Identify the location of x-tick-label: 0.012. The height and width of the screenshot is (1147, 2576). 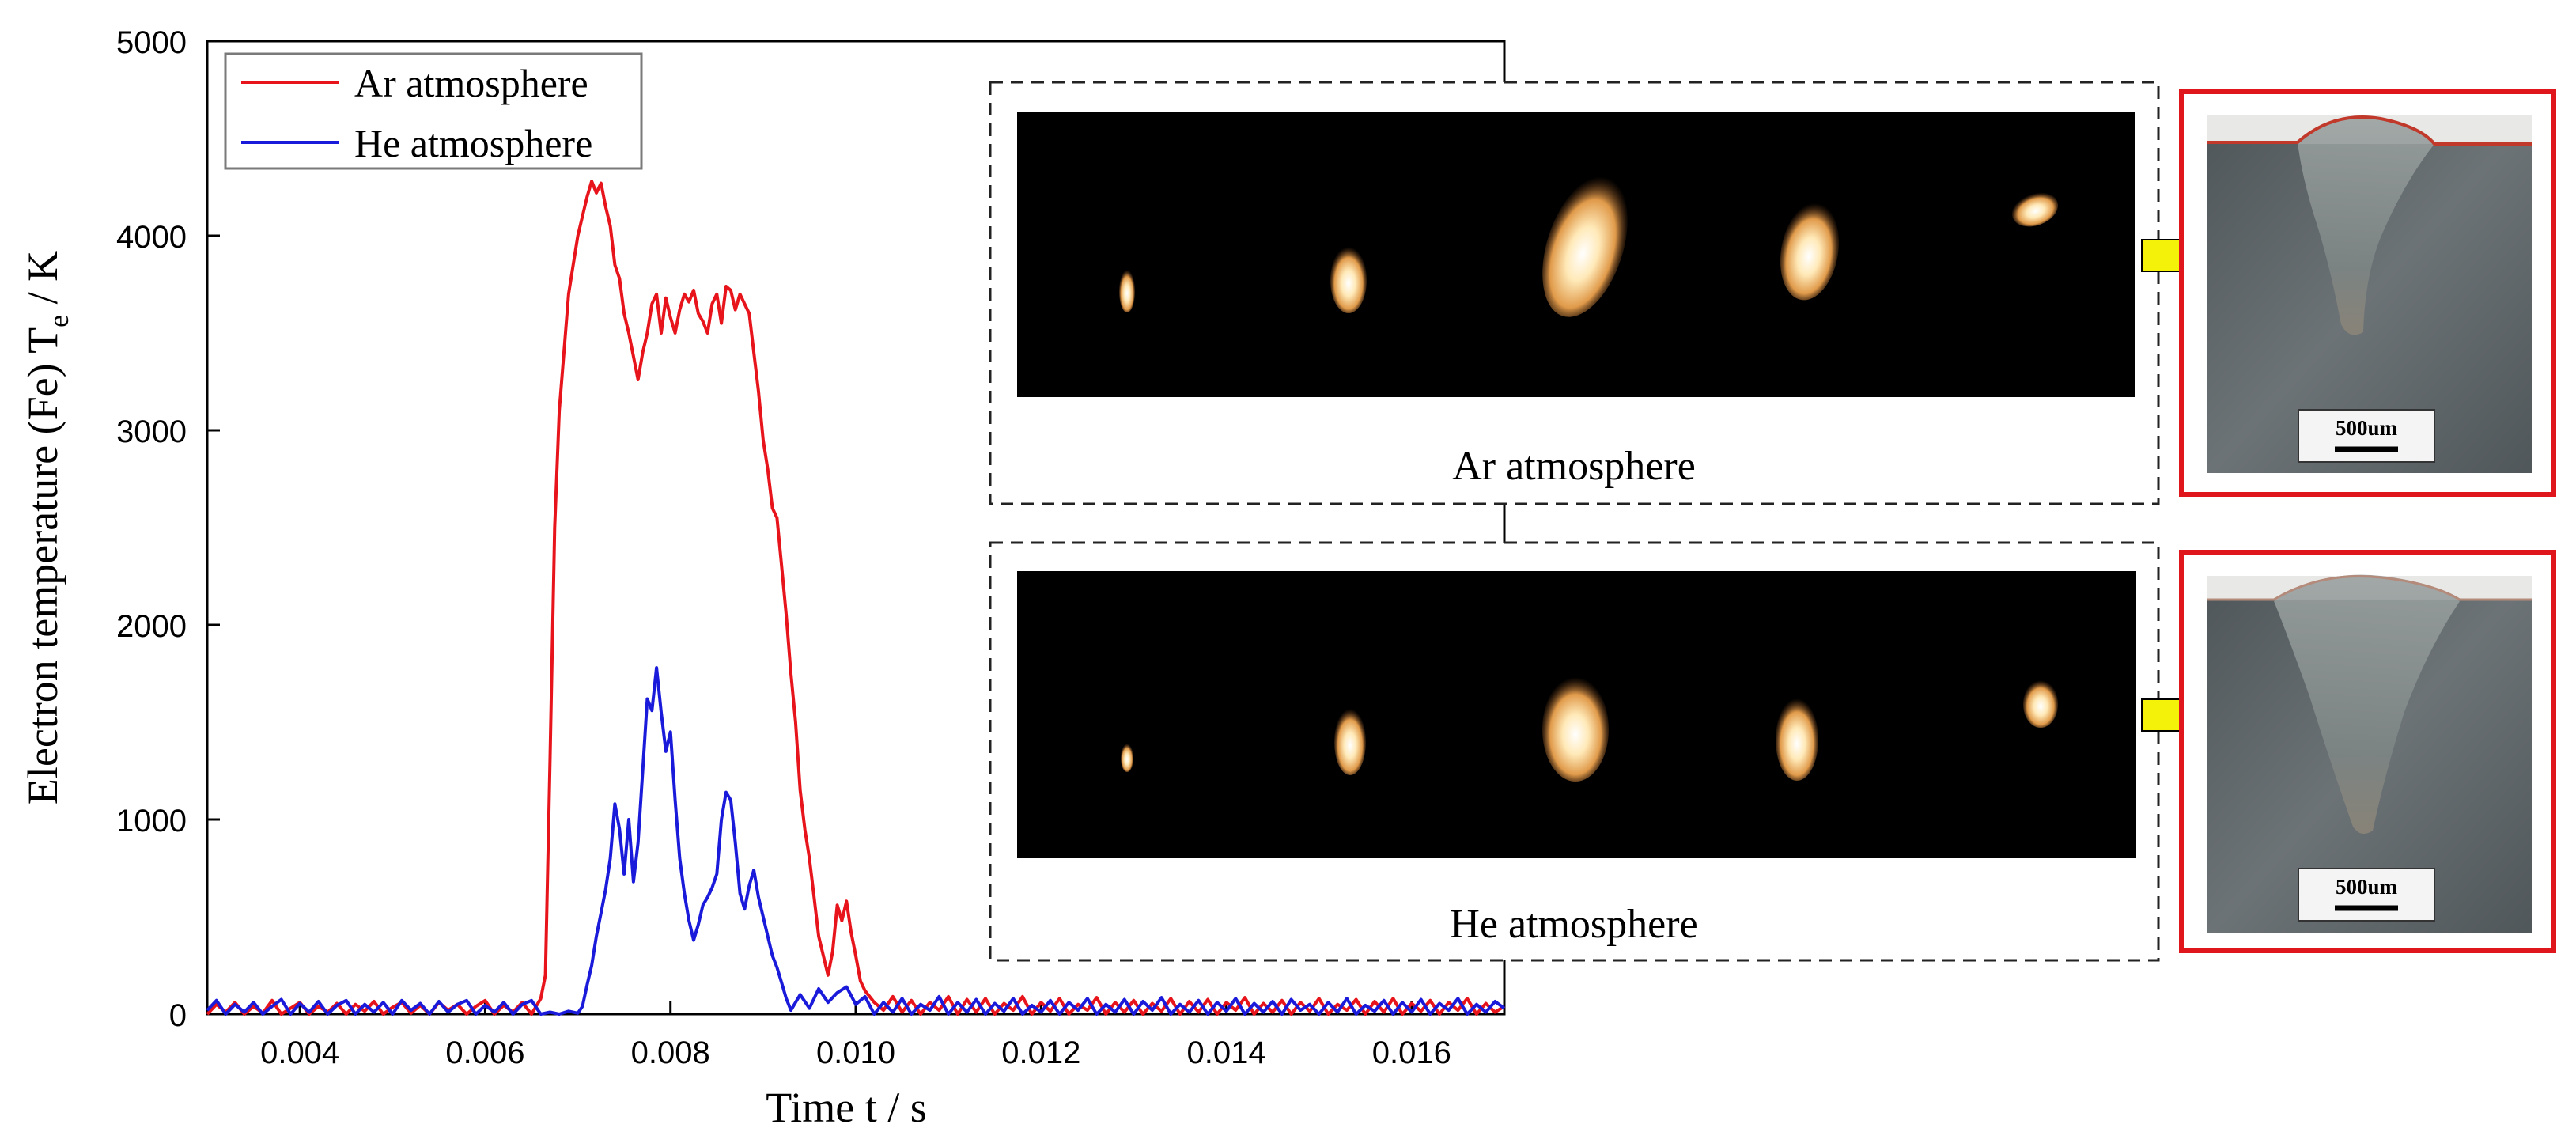
(1040, 1052).